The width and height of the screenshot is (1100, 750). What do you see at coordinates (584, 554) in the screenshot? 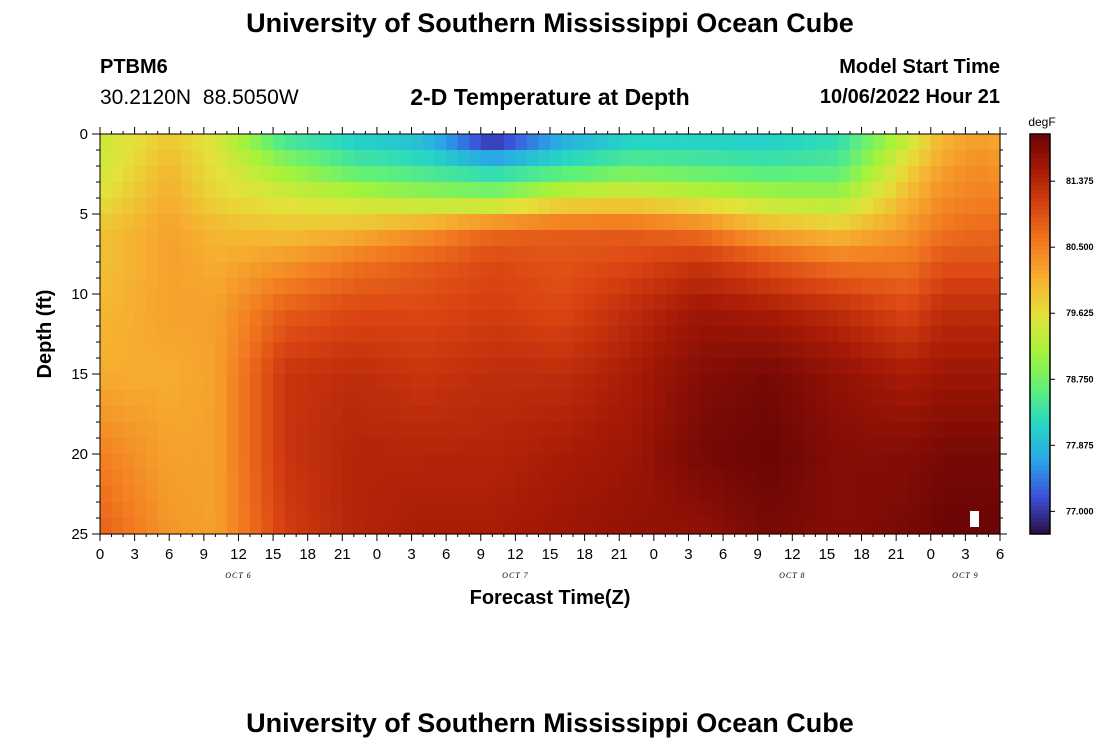
I see `x-tick-label: 18` at bounding box center [584, 554].